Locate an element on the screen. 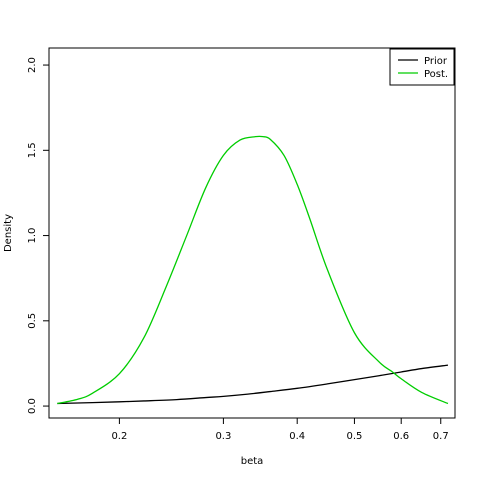 The width and height of the screenshot is (480, 480). legend-box is located at coordinates (422, 67).